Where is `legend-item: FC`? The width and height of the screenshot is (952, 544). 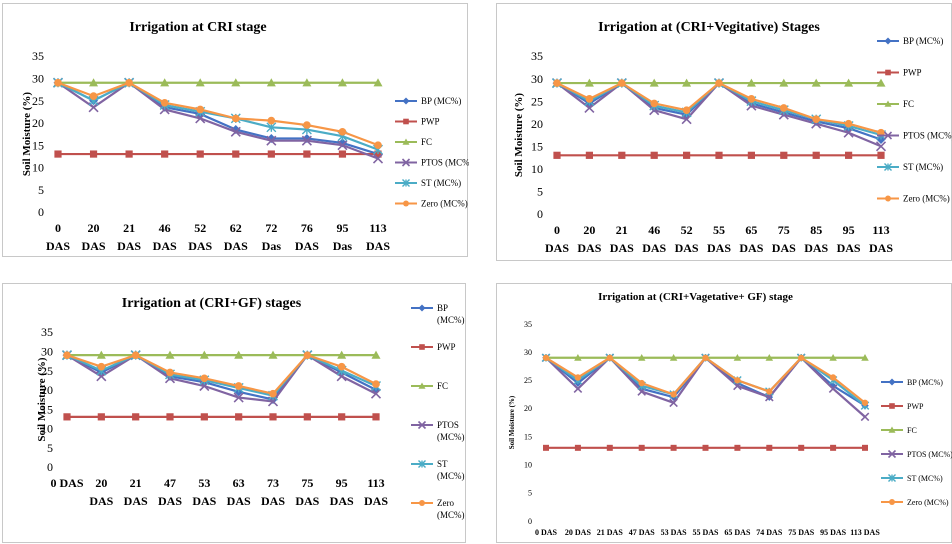
legend-item: FC is located at coordinates (895, 104).